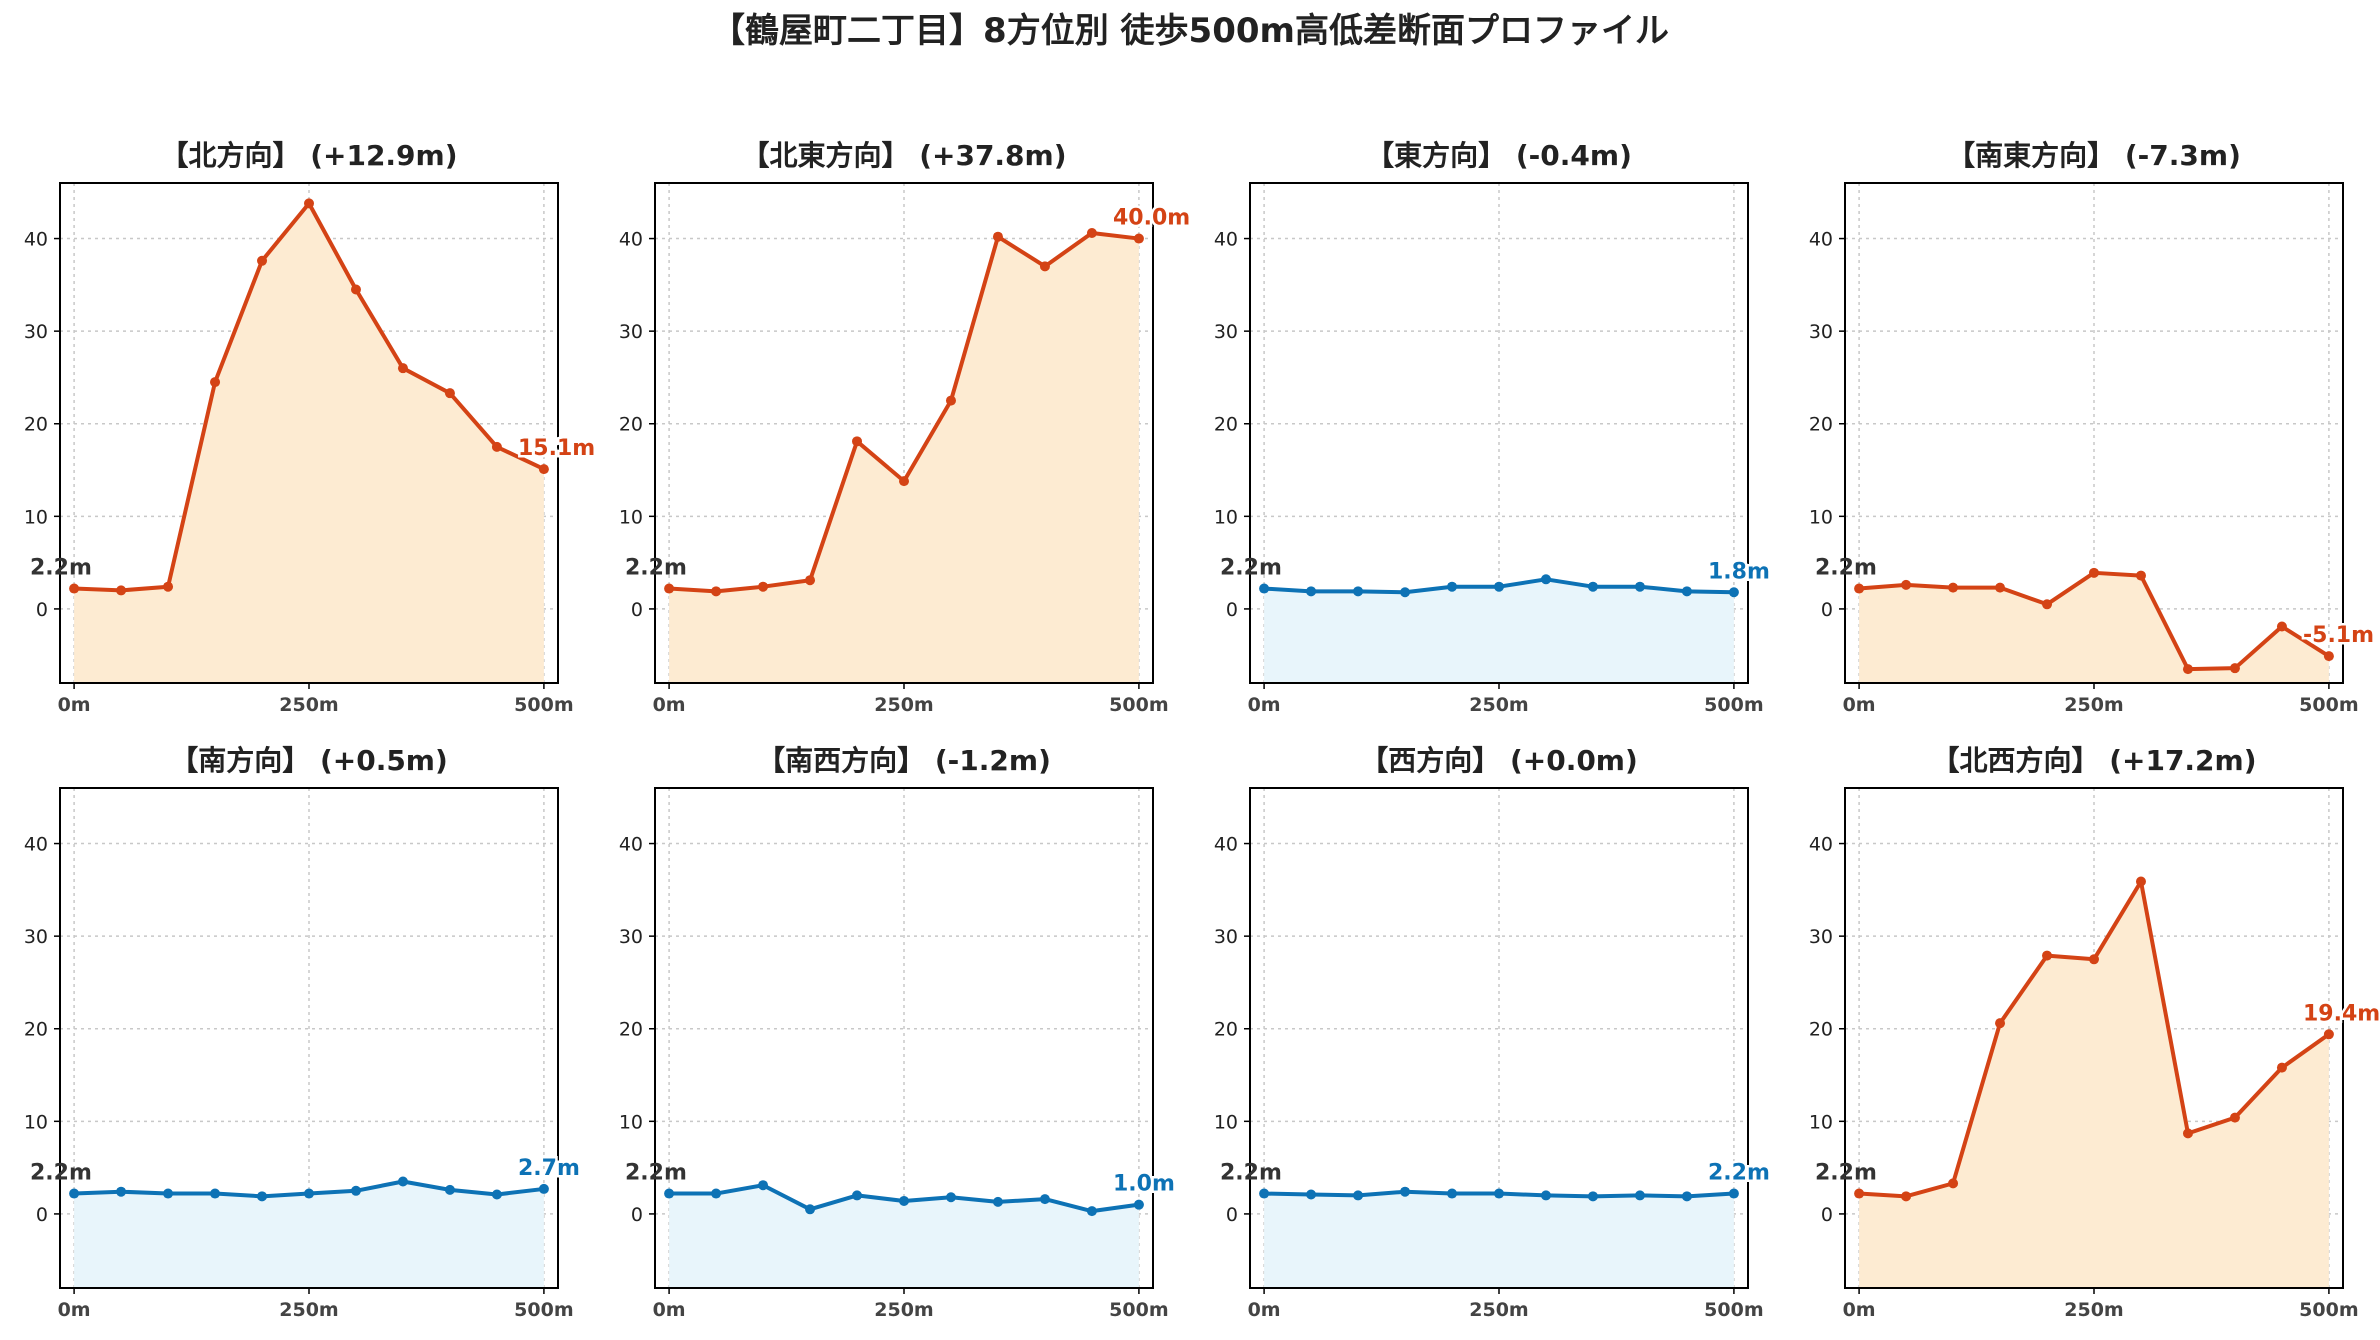 Image resolution: width=2380 pixels, height=1340 pixels. What do you see at coordinates (1226, 517) in the screenshot?
I see `y-tick-label: 10` at bounding box center [1226, 517].